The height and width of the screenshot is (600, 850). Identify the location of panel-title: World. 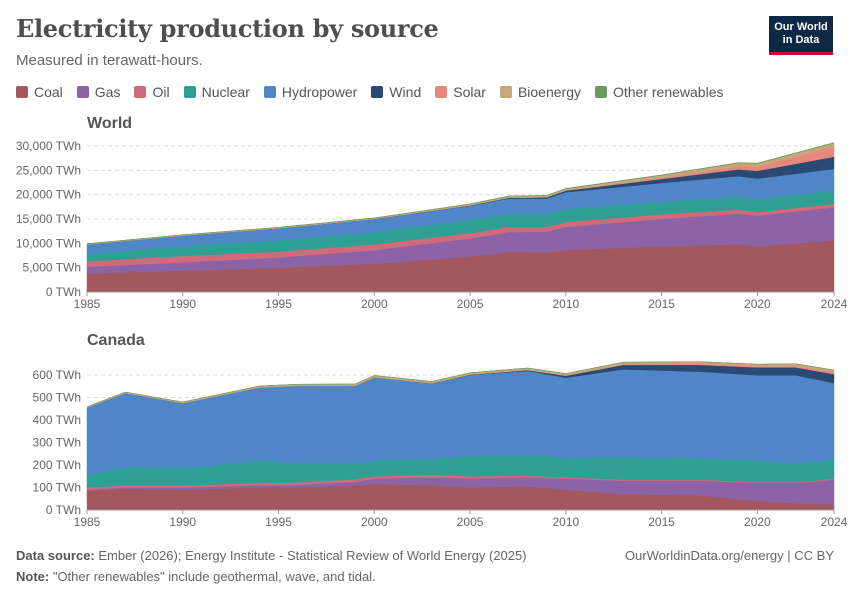
(109, 123).